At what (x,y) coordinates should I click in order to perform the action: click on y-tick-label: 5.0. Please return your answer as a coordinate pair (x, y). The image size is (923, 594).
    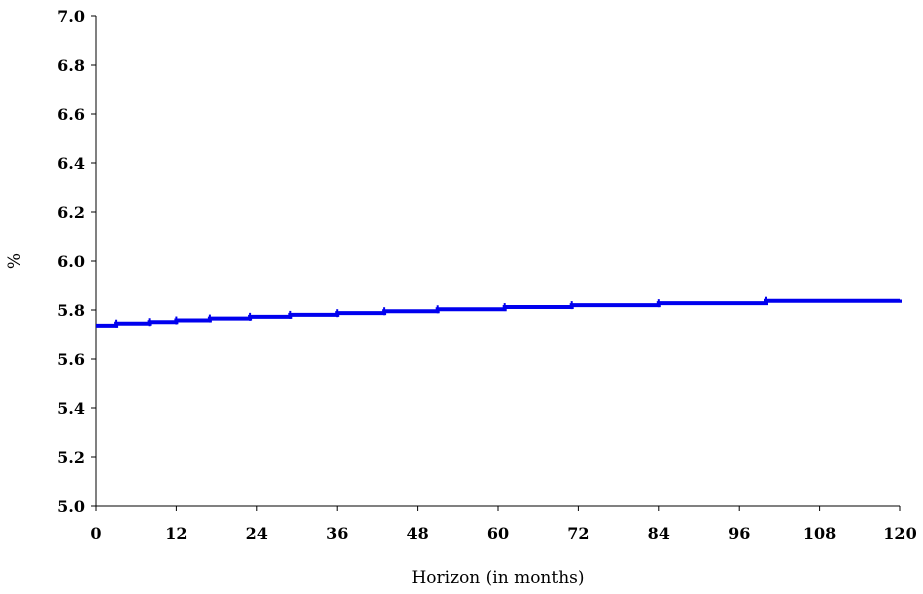
    Looking at the image, I should click on (71, 506).